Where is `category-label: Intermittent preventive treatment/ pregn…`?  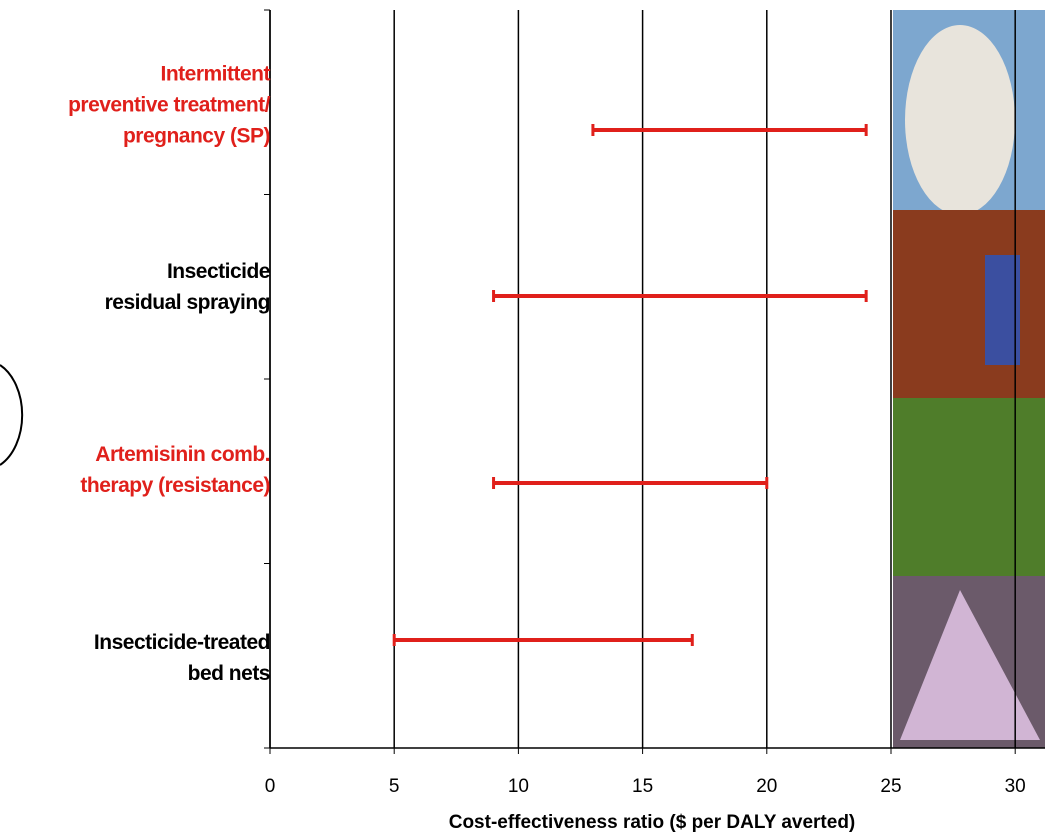
category-label: Intermittent preventive treatment/ pregn… is located at coordinates (169, 105).